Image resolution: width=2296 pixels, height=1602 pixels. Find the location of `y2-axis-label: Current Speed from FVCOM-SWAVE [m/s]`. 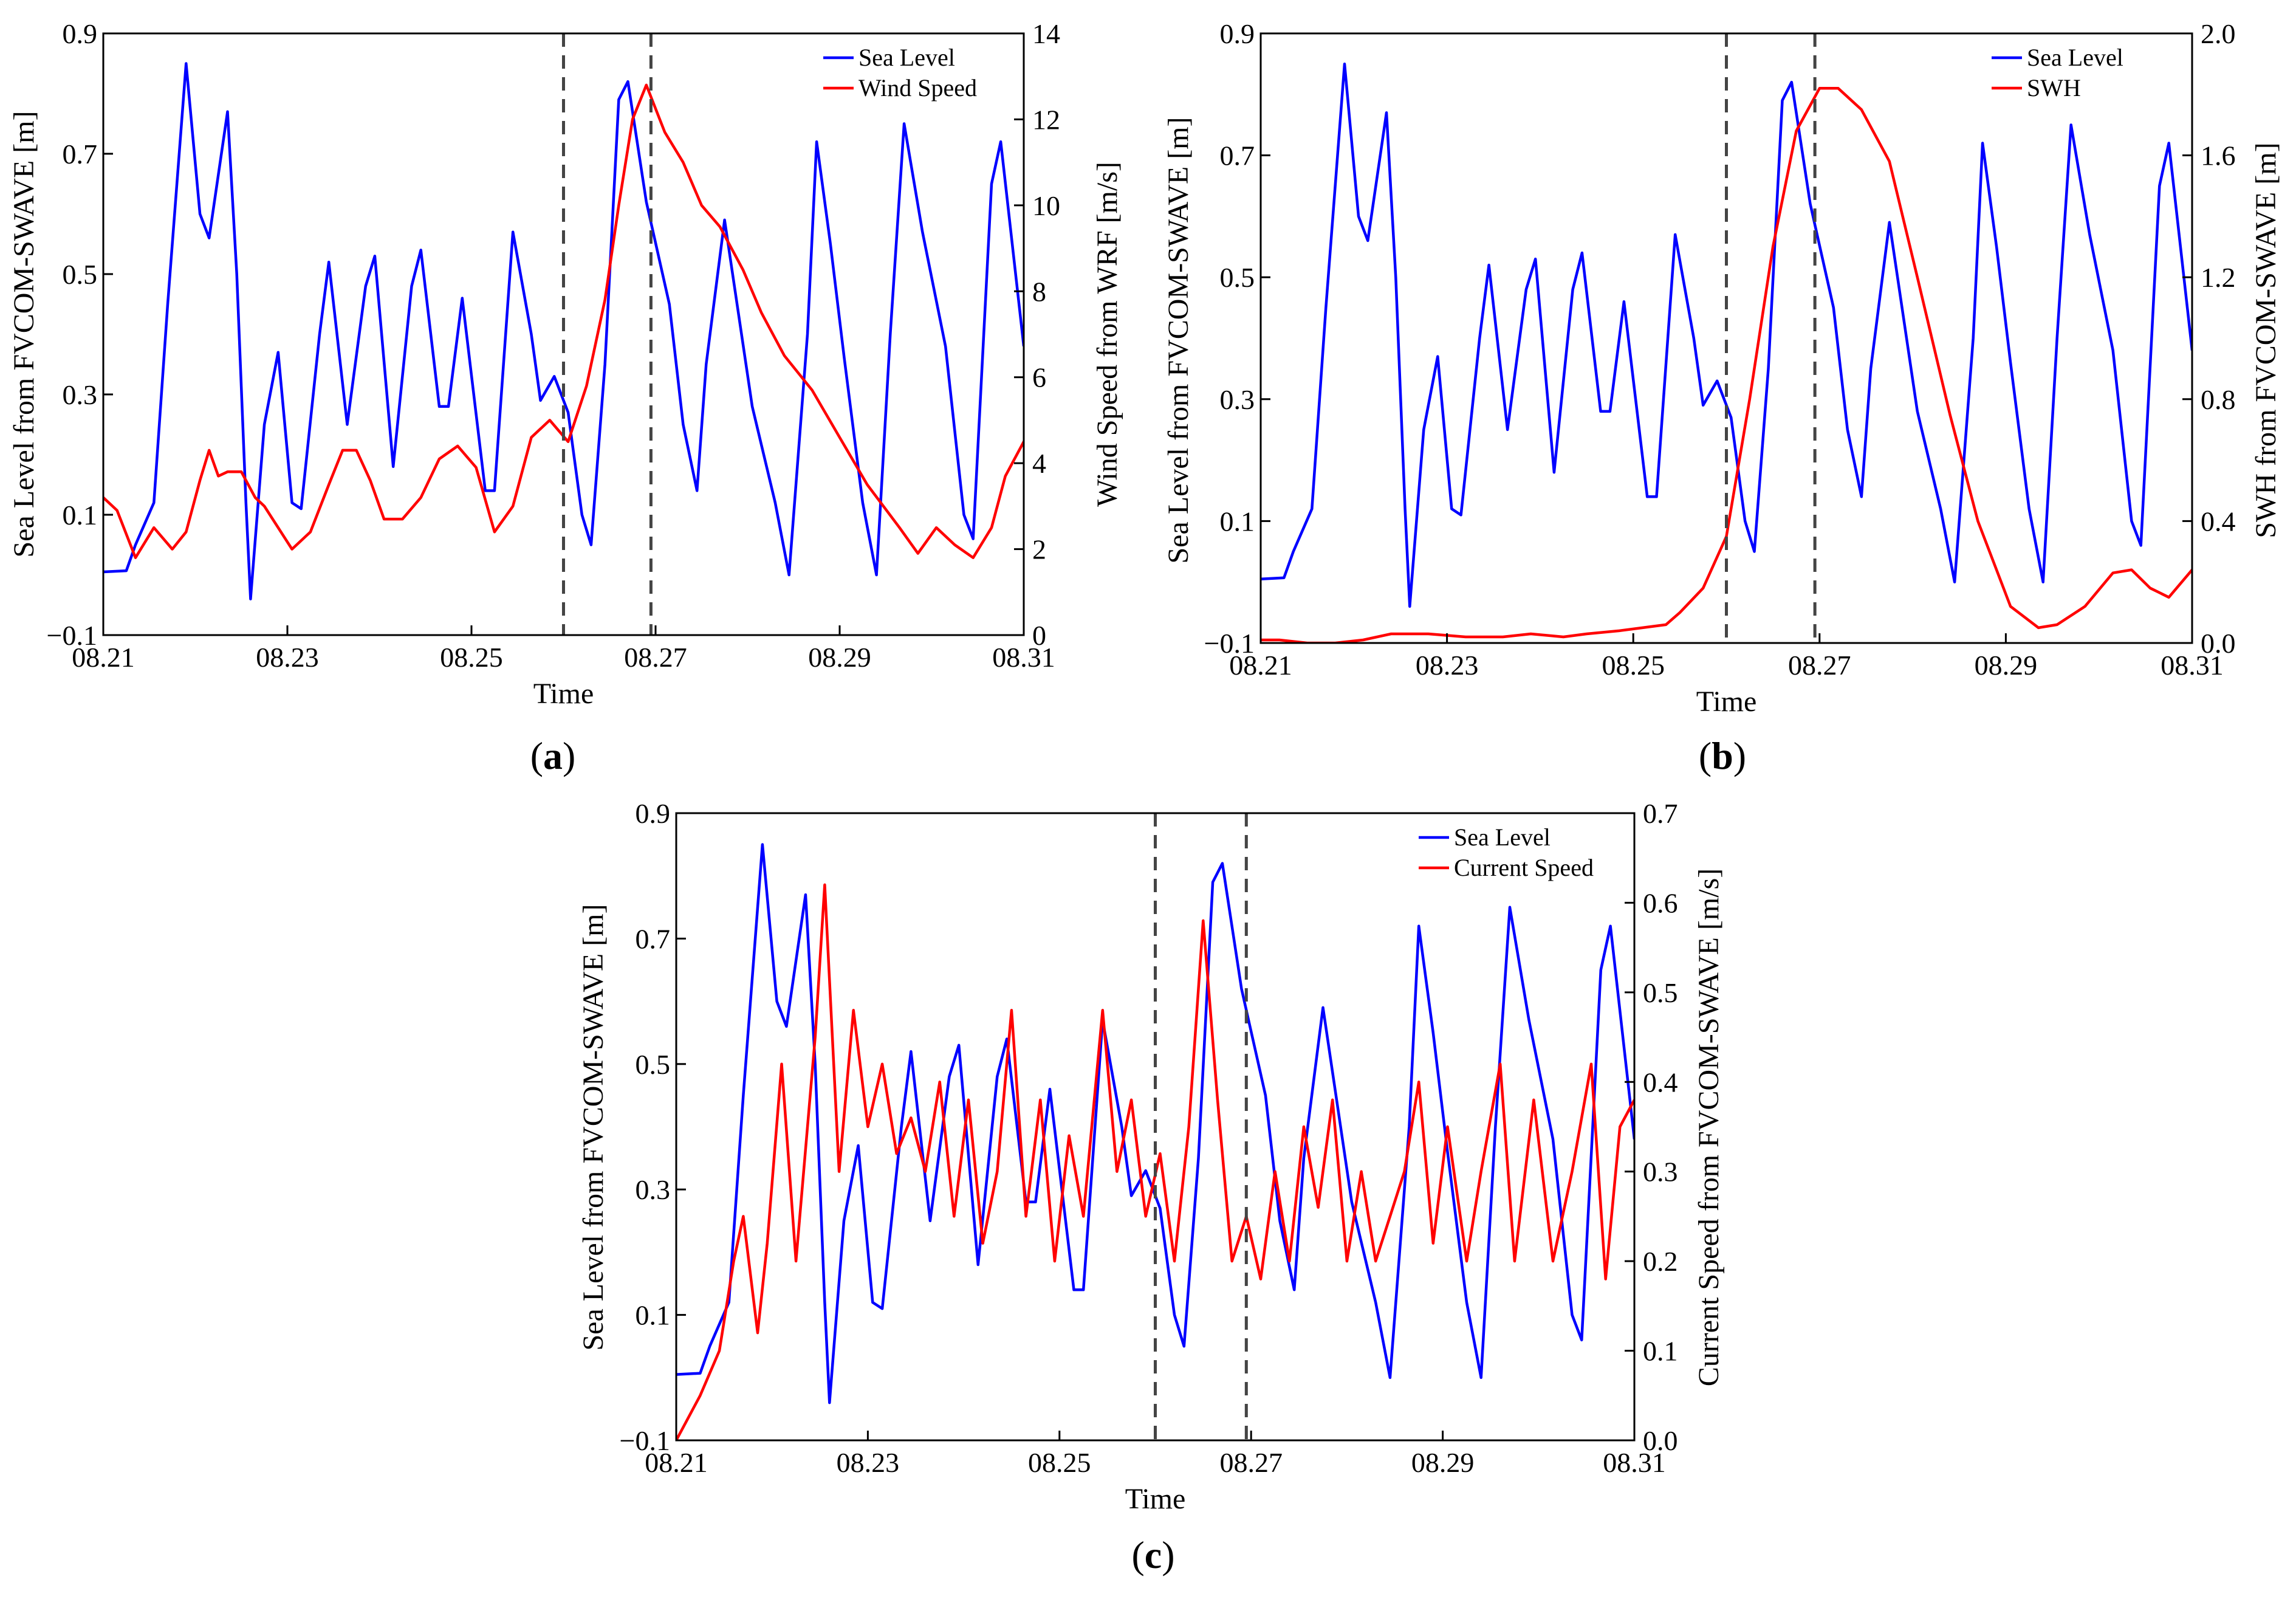

y2-axis-label: Current Speed from FVCOM-SWAVE [m/s] is located at coordinates (1709, 1127).